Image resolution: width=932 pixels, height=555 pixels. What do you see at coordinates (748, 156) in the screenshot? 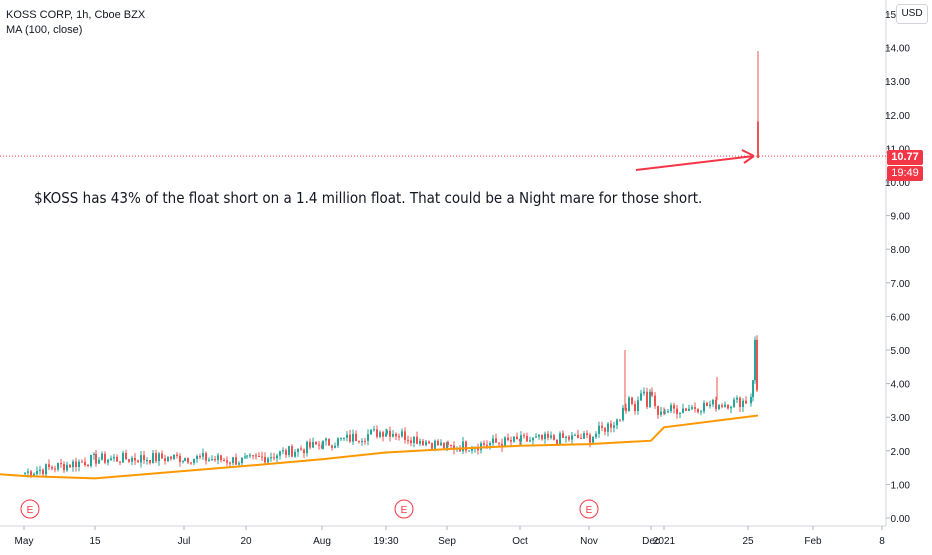
I see `annotation-arrowhead` at bounding box center [748, 156].